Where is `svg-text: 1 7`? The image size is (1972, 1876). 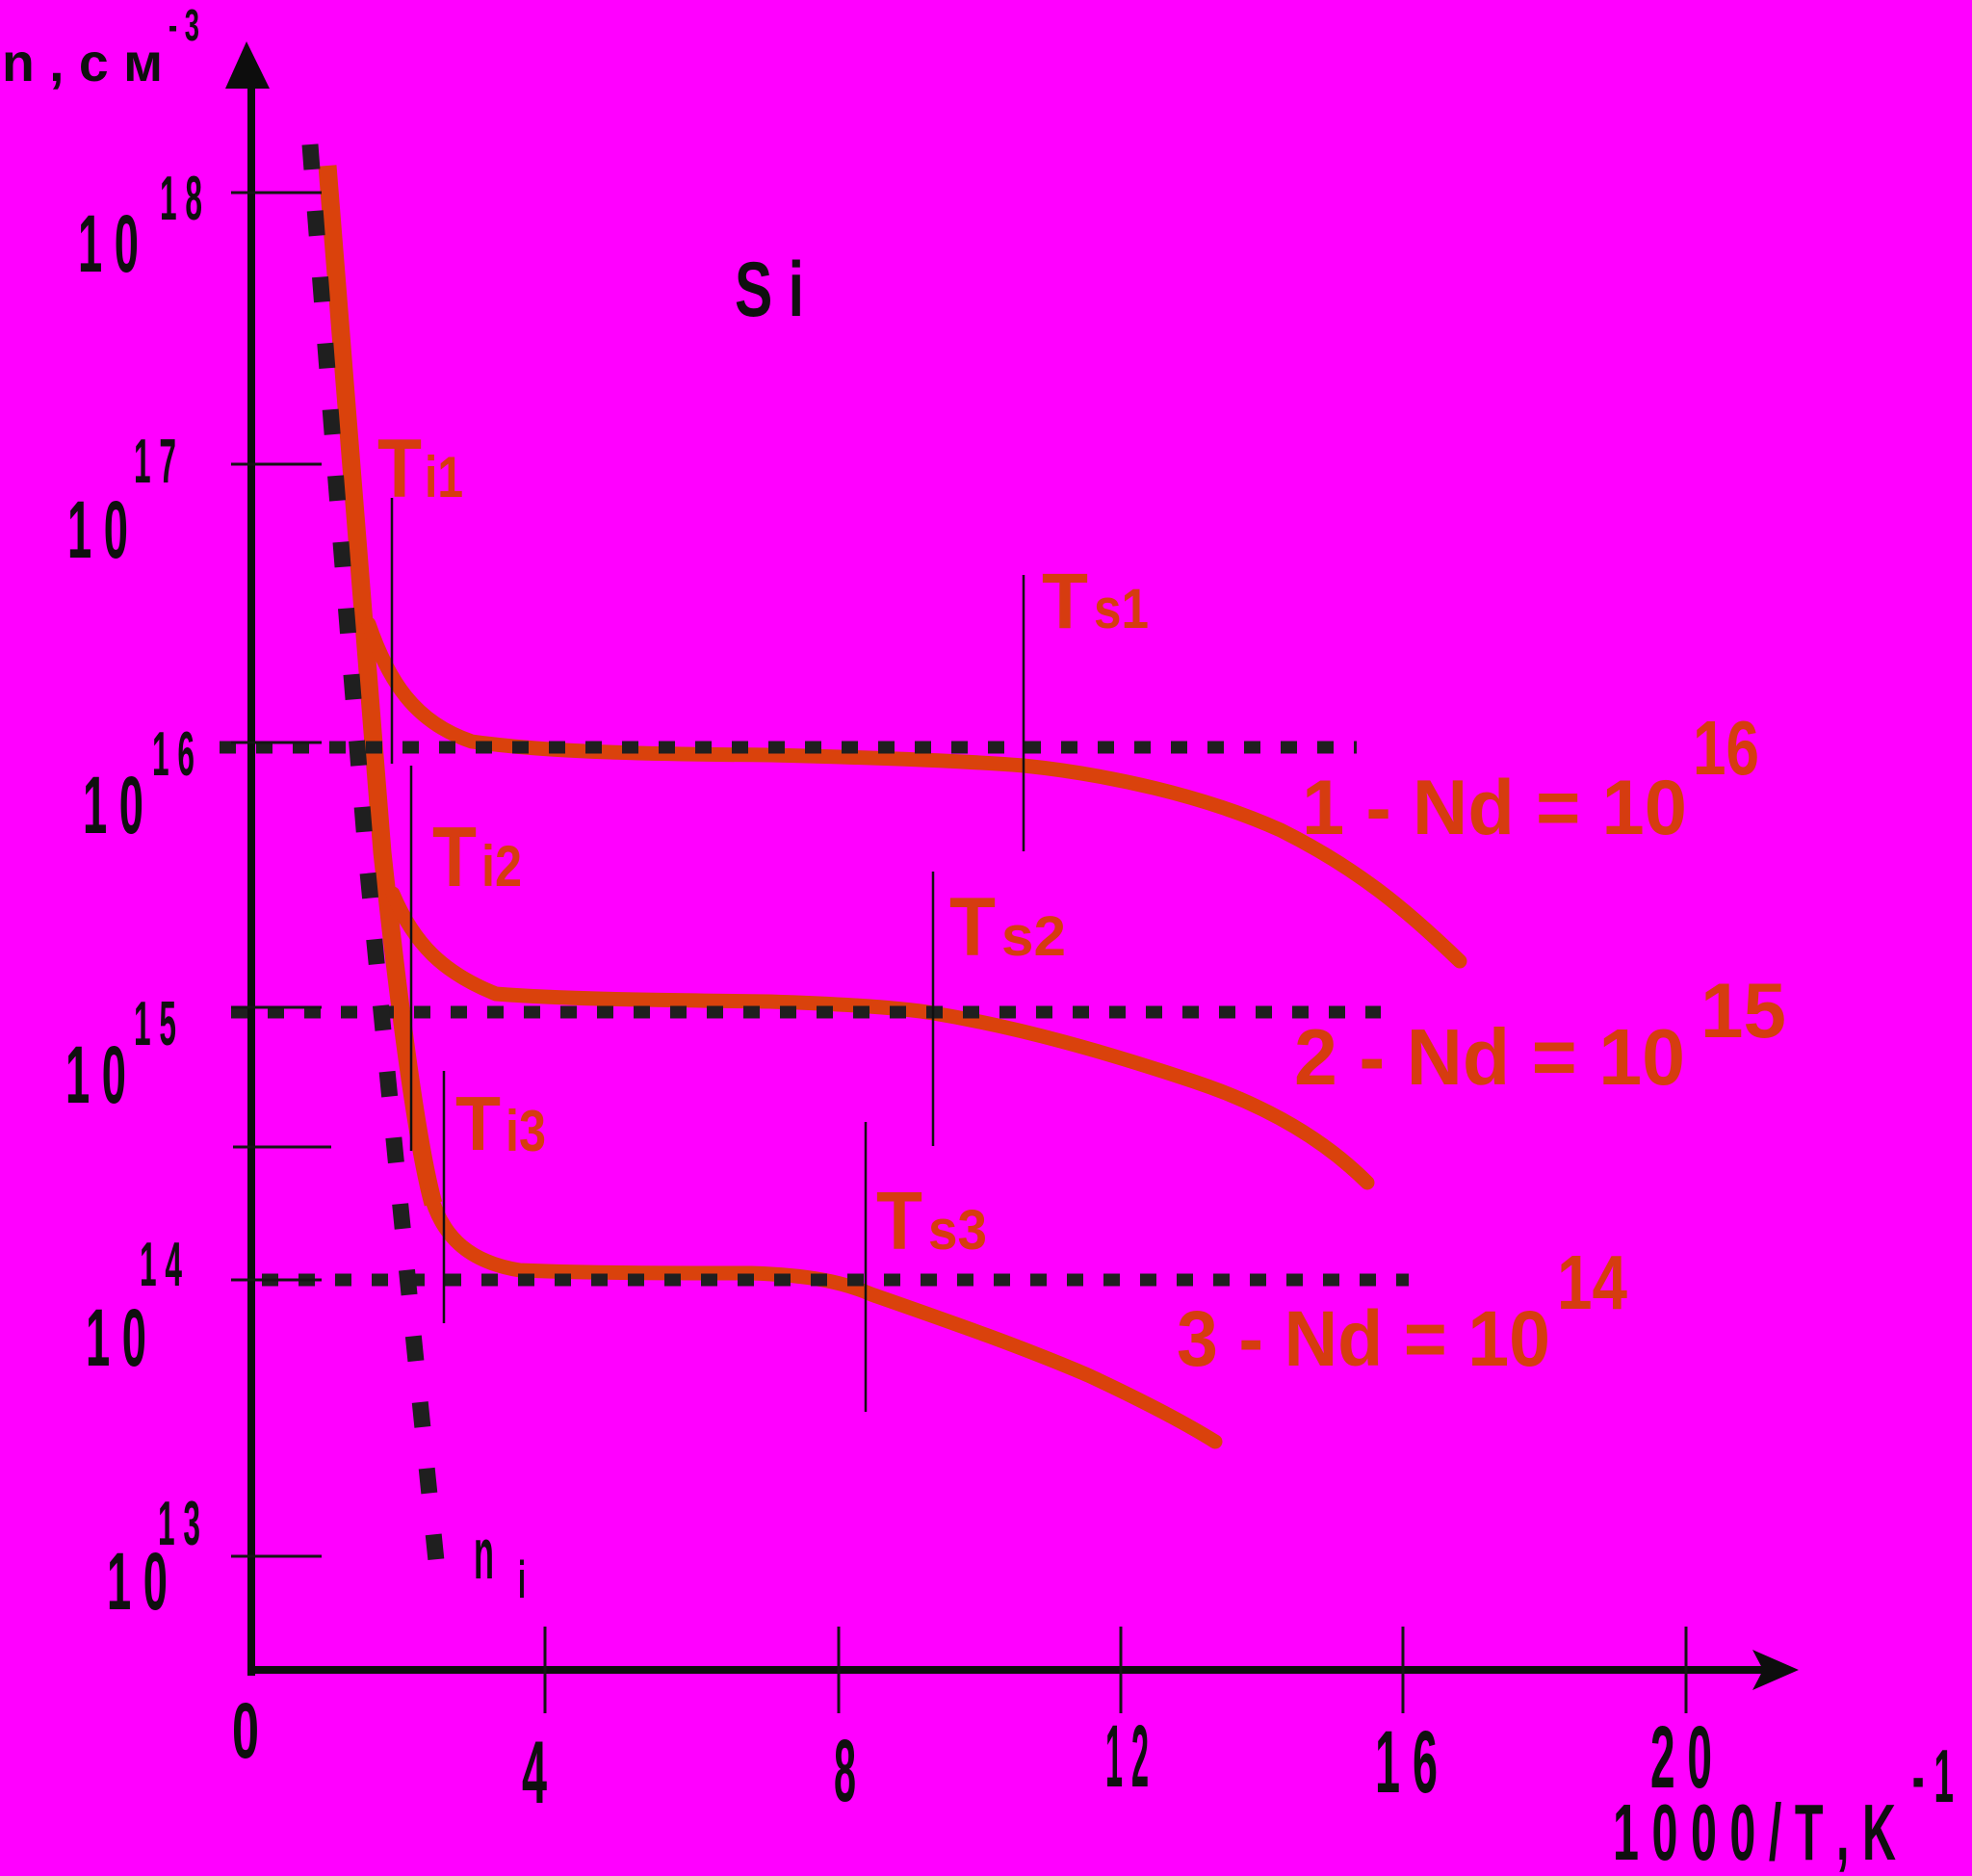
svg-text: 1 7 is located at coordinates (155, 461).